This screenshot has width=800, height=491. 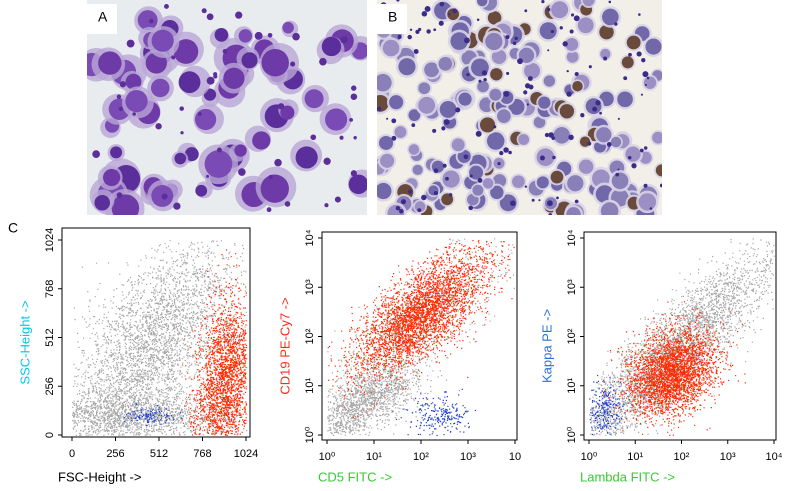 What do you see at coordinates (284, 345) in the screenshot?
I see `y-axis-label: CD19 PE-Cy7 ->` at bounding box center [284, 345].